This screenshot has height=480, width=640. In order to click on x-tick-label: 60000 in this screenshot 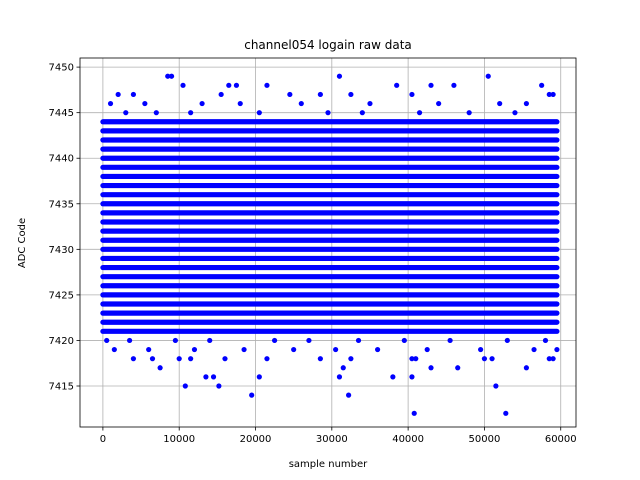, I will do `click(561, 439)`.